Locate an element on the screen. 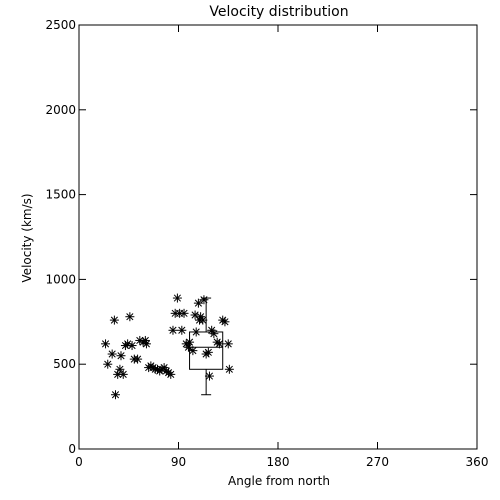 Image resolution: width=500 pixels, height=500 pixels. y-axis-label: Velocity (km/s) is located at coordinates (27, 237).